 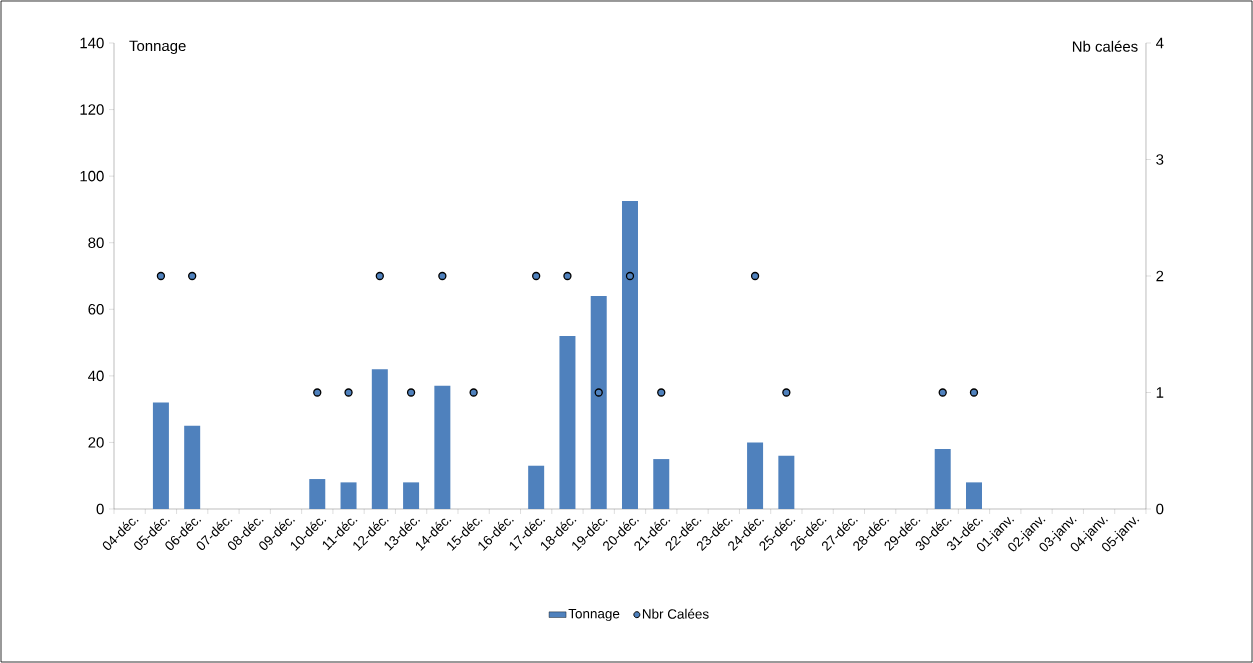 I want to click on legend-label: Nbr Calées, so click(x=675, y=613).